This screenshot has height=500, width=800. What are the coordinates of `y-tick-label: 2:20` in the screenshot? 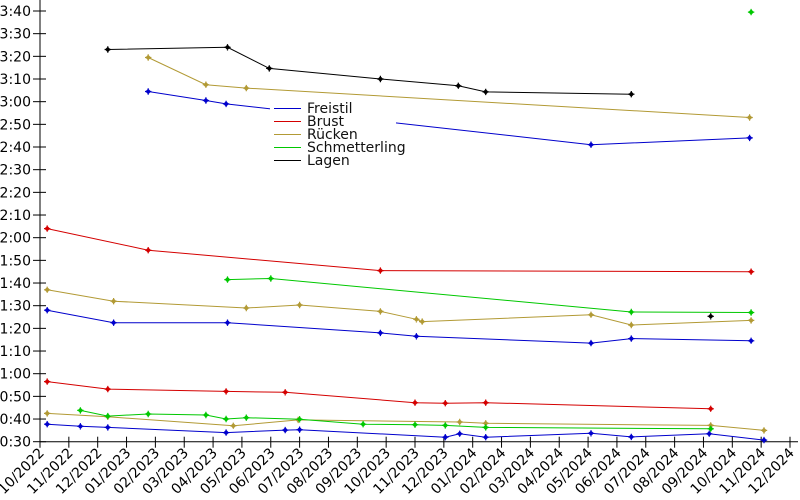 It's located at (15, 193).